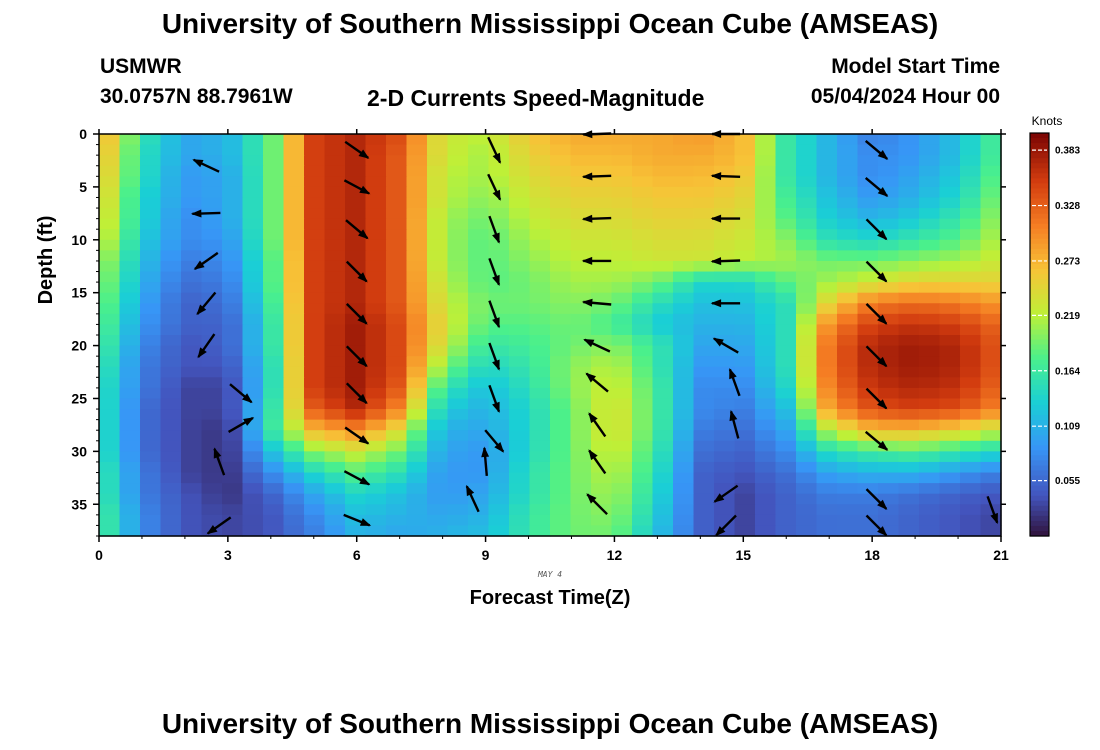  What do you see at coordinates (549, 574) in the screenshot?
I see `day-label: MAY 4` at bounding box center [549, 574].